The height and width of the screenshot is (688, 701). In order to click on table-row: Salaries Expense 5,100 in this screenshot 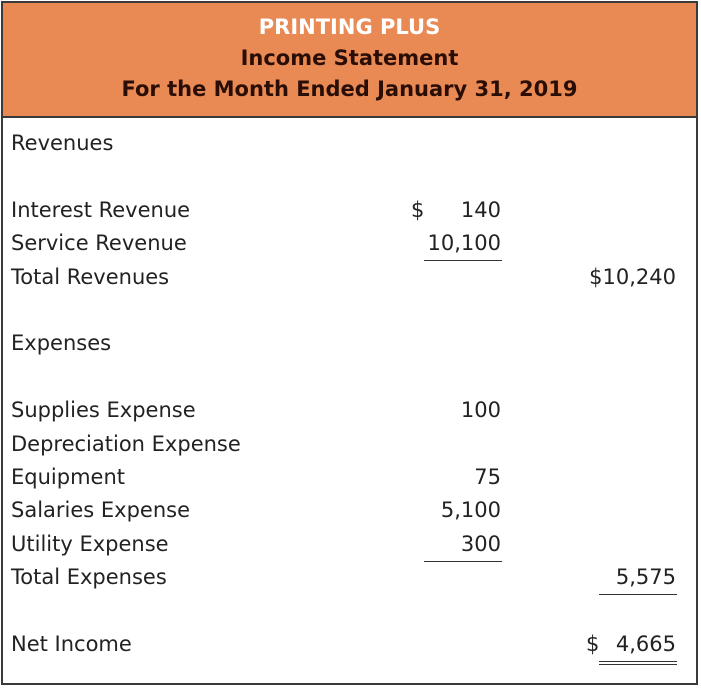, I will do `click(349, 510)`.